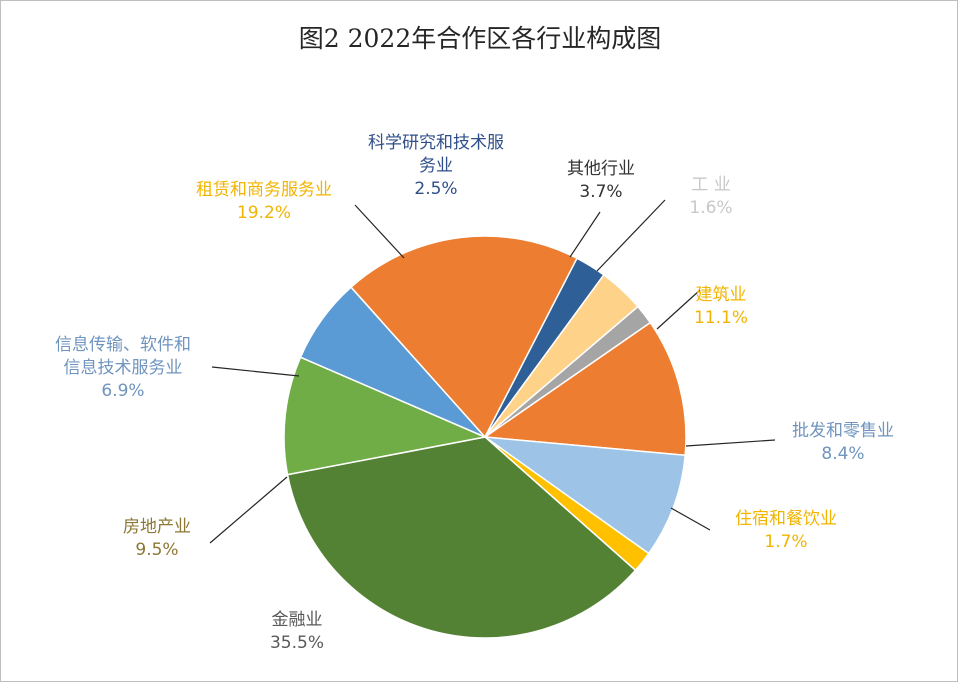  I want to click on slice-label-1: 批发和零售业 8.4%, so click(843, 442).